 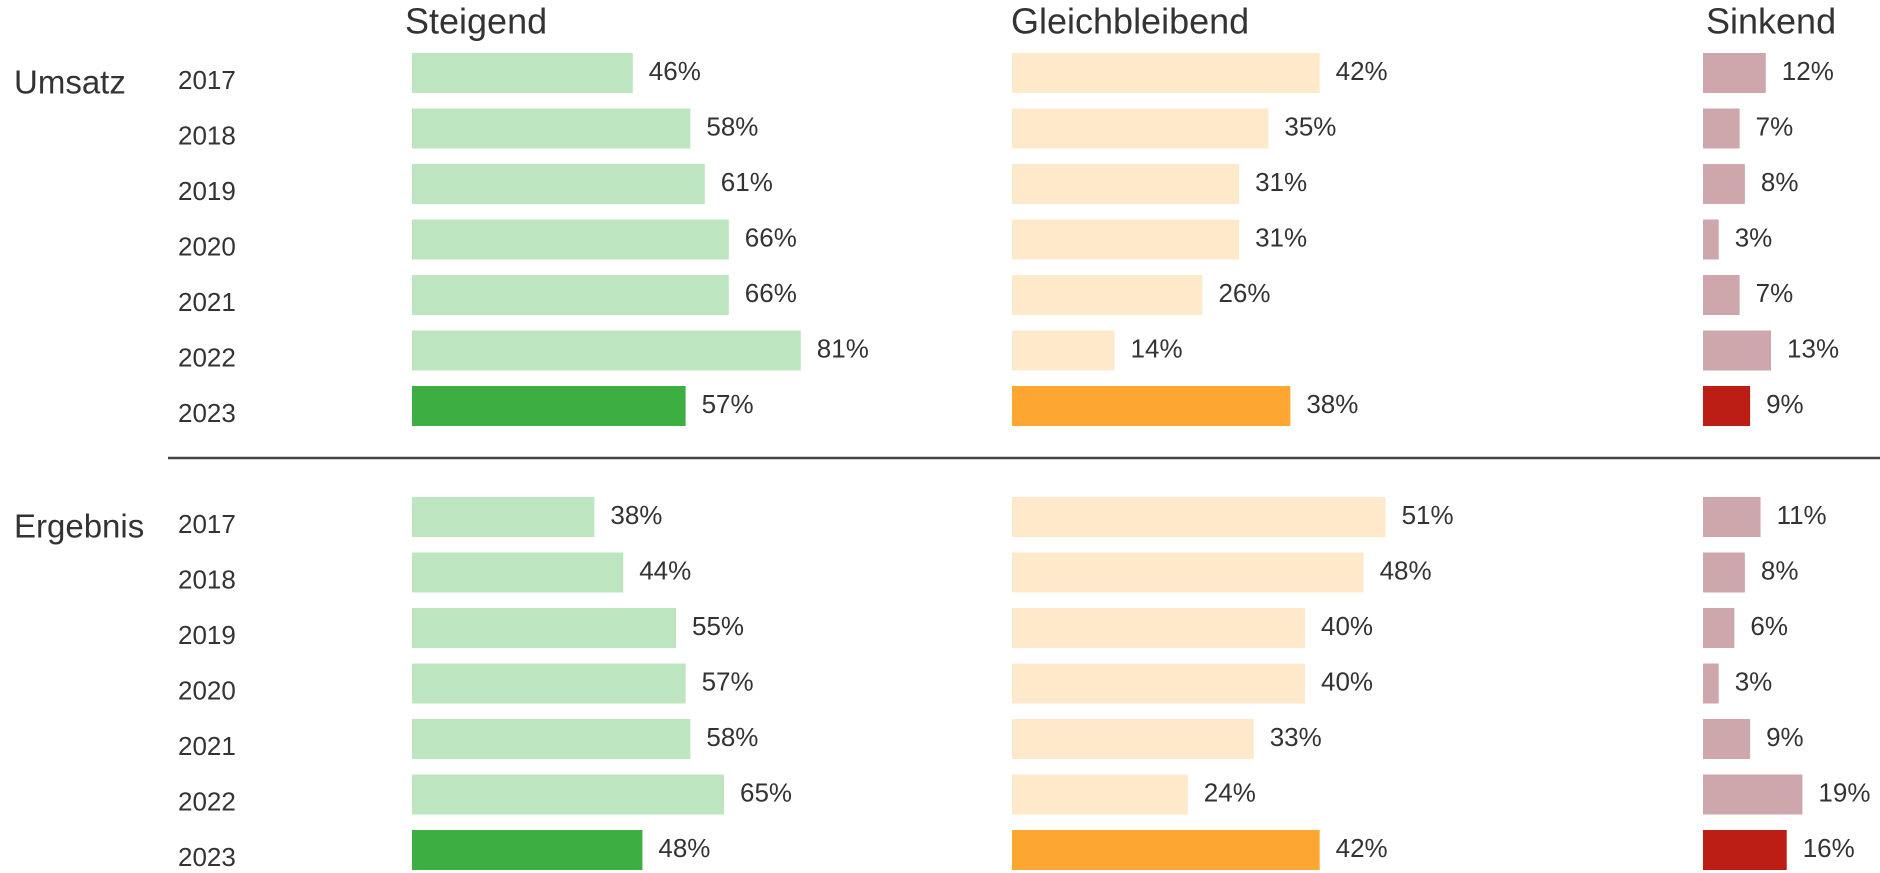 I want to click on value-label: 58%, so click(x=732, y=126).